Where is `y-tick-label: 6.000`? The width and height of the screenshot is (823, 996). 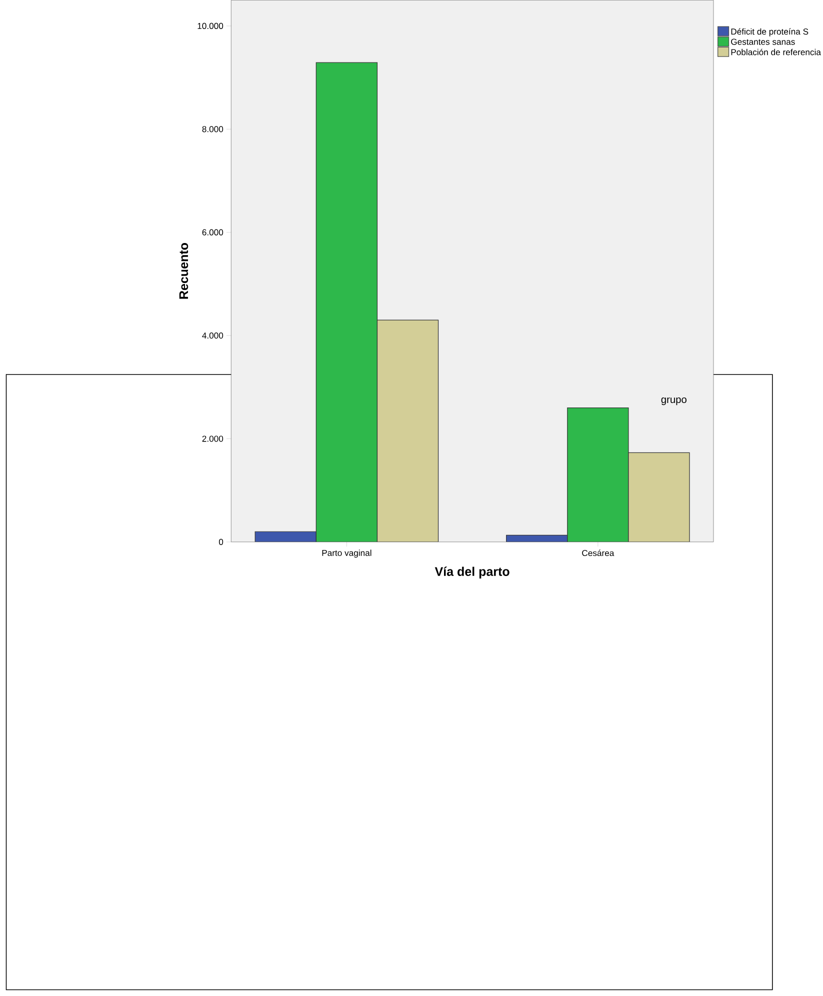 y-tick-label: 6.000 is located at coordinates (213, 232).